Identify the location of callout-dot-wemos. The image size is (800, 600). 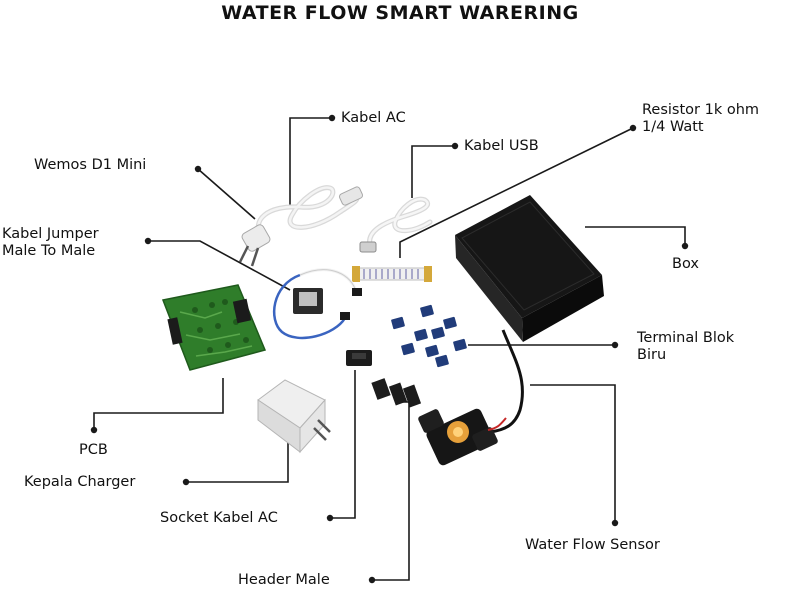
(198, 169).